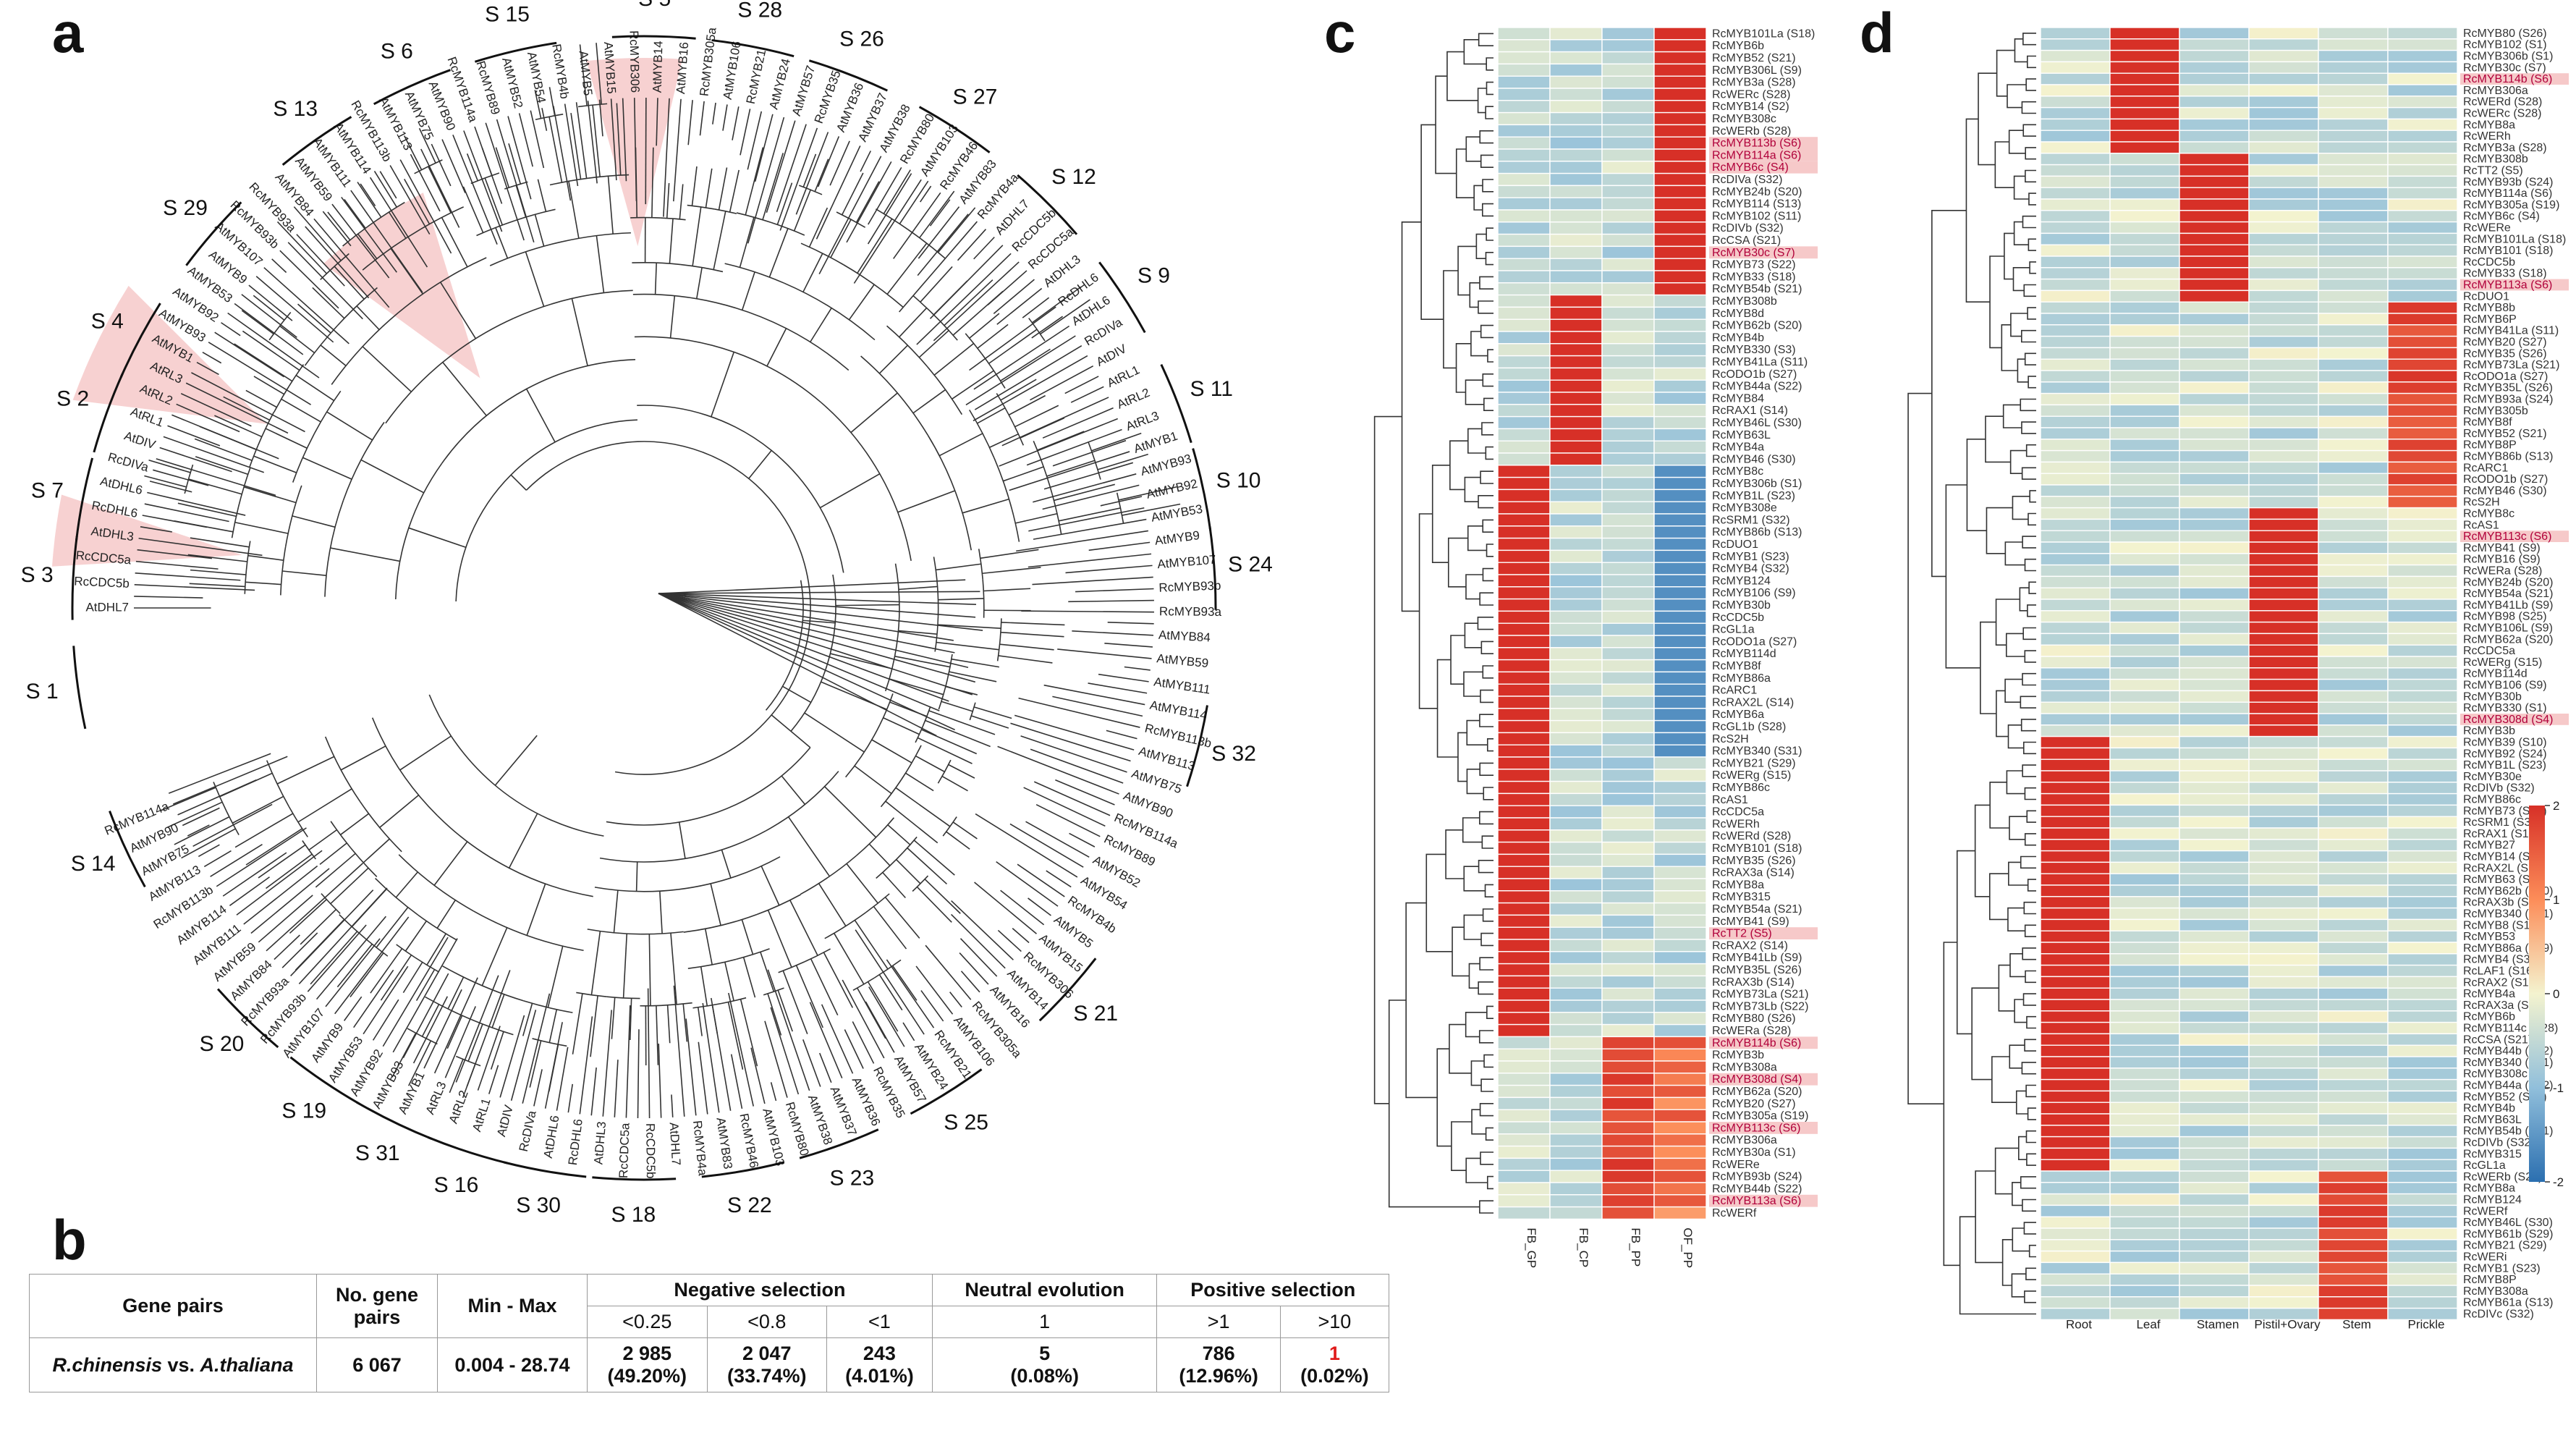 The image size is (2576, 1454). Describe the element at coordinates (1971, 674) in the screenshot. I see `heatmap-d-dendrogram` at that location.